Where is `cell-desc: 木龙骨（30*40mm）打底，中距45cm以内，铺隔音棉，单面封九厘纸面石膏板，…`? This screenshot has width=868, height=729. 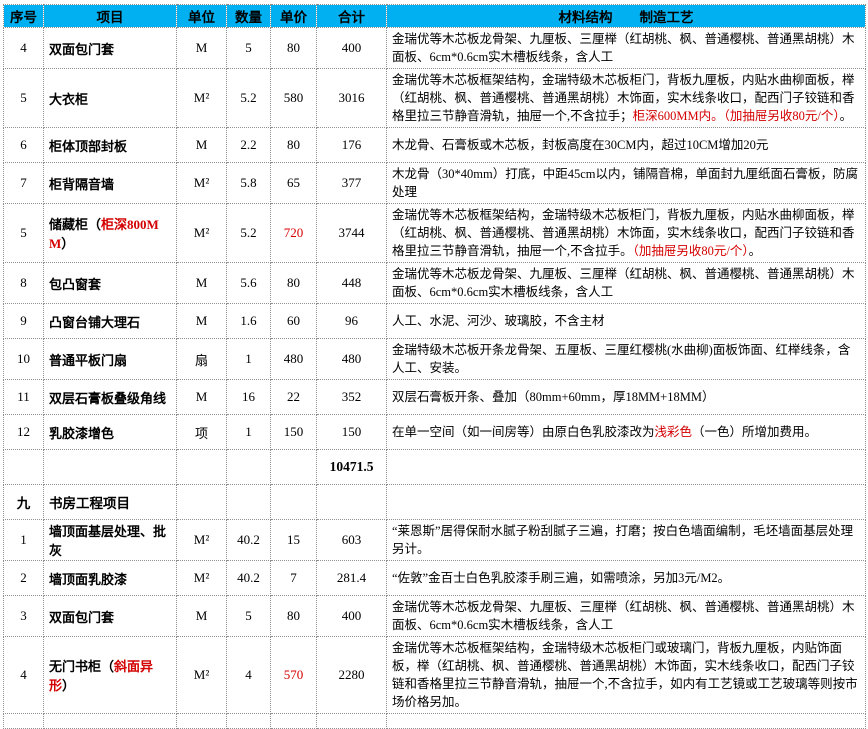
cell-desc: 木龙骨（30*40mm）打底，中距45cm以内，铺隔音棉，单面封九厘纸面石膏板，… is located at coordinates (626, 183).